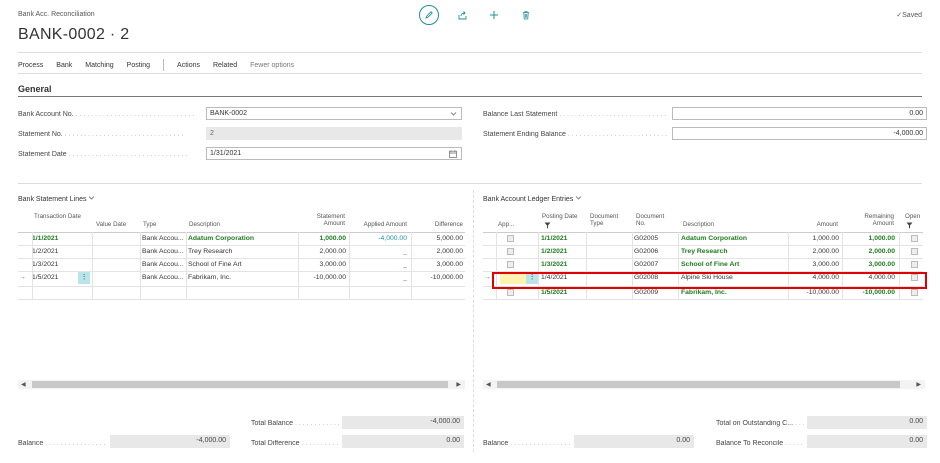 The height and width of the screenshot is (463, 940). What do you see at coordinates (532, 199) in the screenshot?
I see `ledger-entries-title: Bank Account Ledger Entries` at bounding box center [532, 199].